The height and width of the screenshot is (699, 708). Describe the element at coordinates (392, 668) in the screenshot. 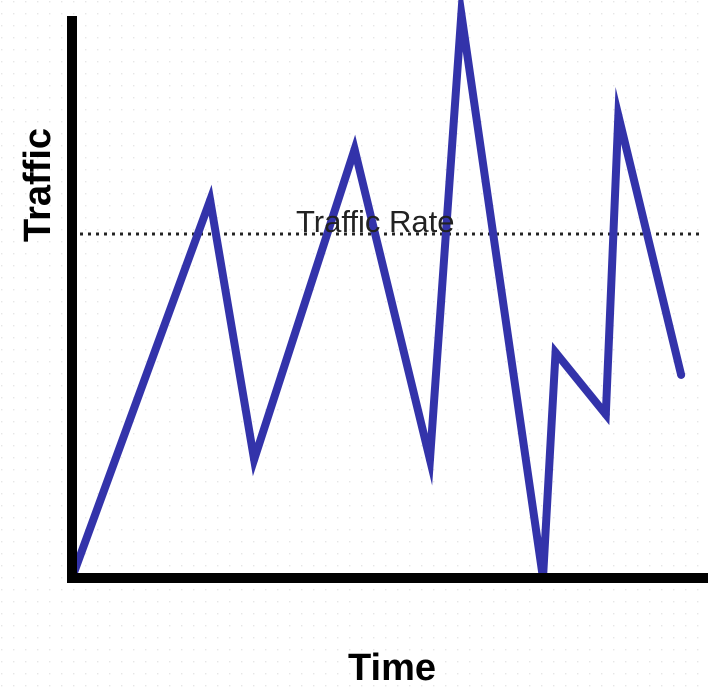

I see `x-axis-label: Time` at that location.